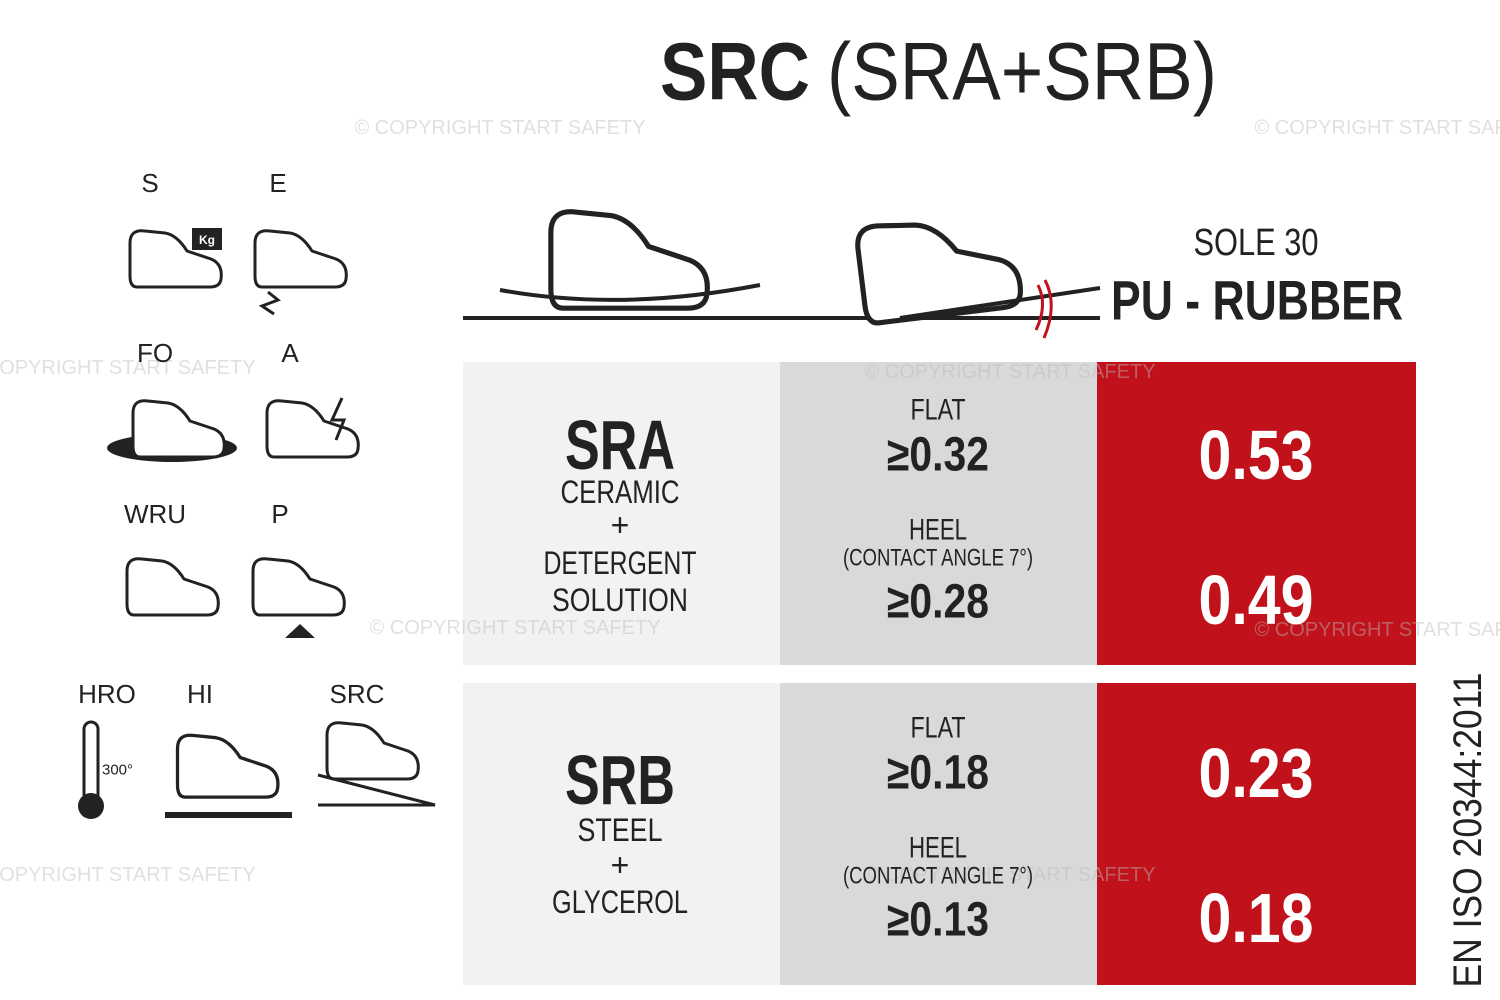 The height and width of the screenshot is (1000, 1500). Describe the element at coordinates (149, 183) in the screenshot. I see `icon-label: S` at that location.